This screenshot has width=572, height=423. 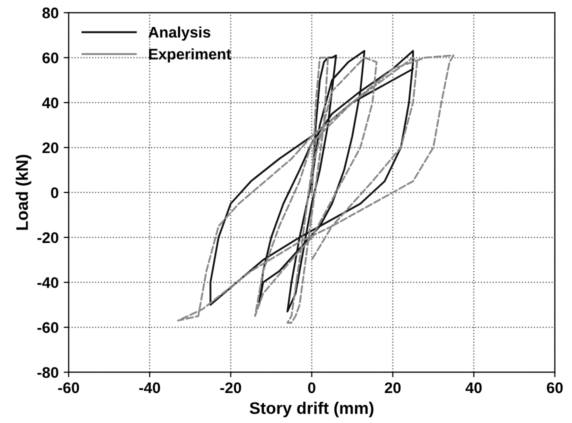 I want to click on x-tick-label: 0, so click(x=312, y=388).